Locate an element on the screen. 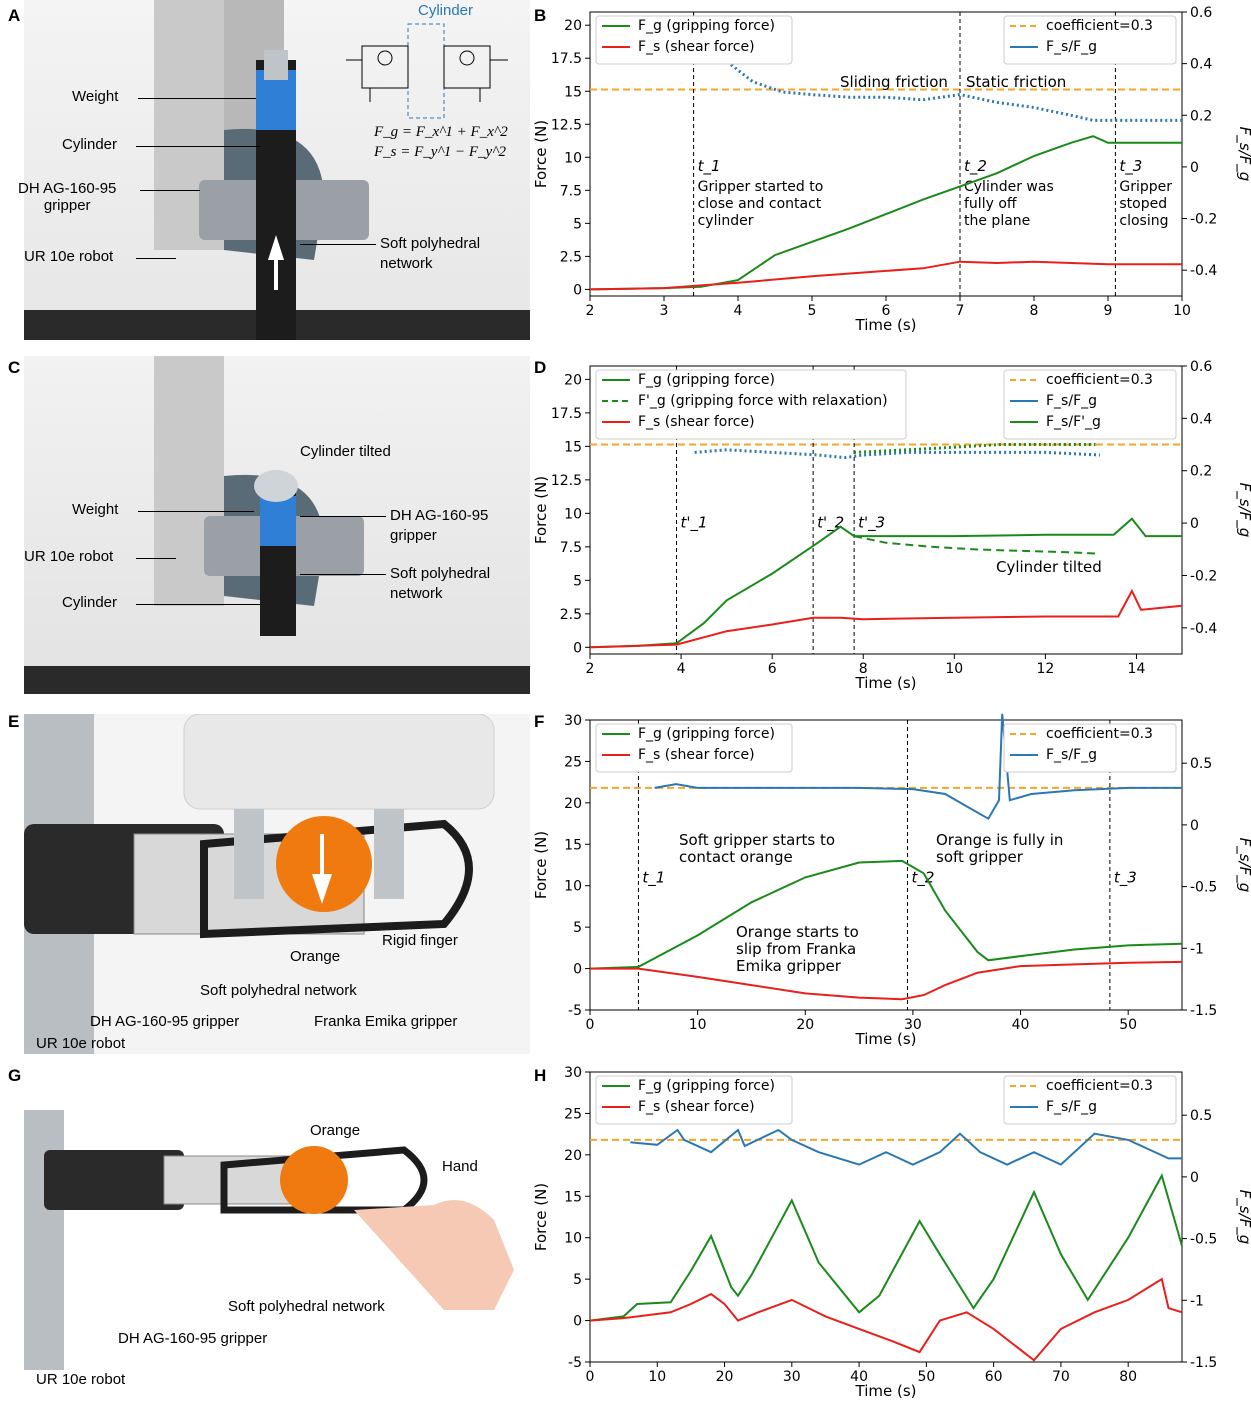 This screenshot has height=1403, width=1251. label-weight-c: Weight is located at coordinates (95, 509).